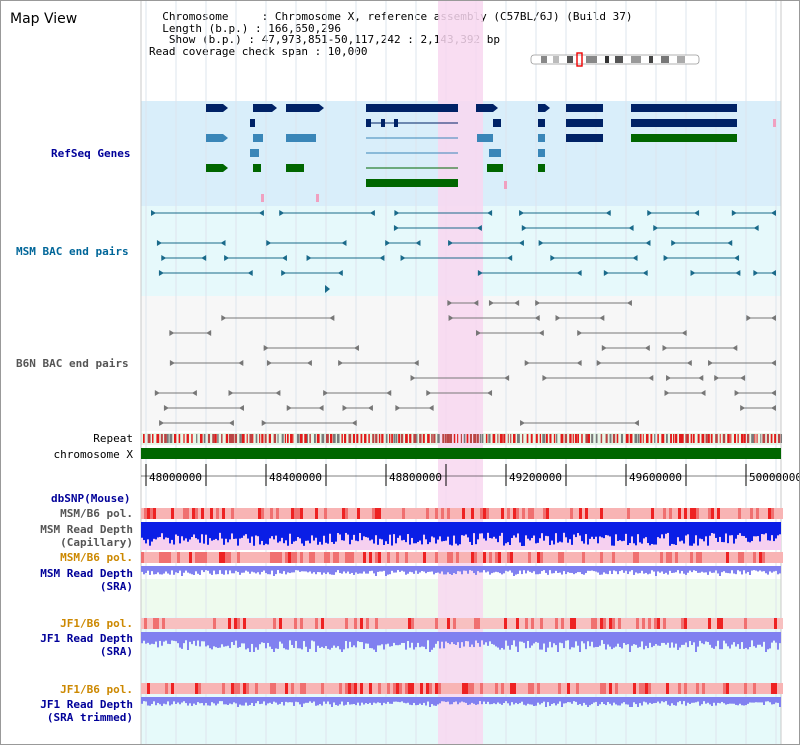 This screenshot has width=800, height=745. I want to click on track-label-jf1-b6-pol-1: JF1/B6 pol., so click(96, 623).